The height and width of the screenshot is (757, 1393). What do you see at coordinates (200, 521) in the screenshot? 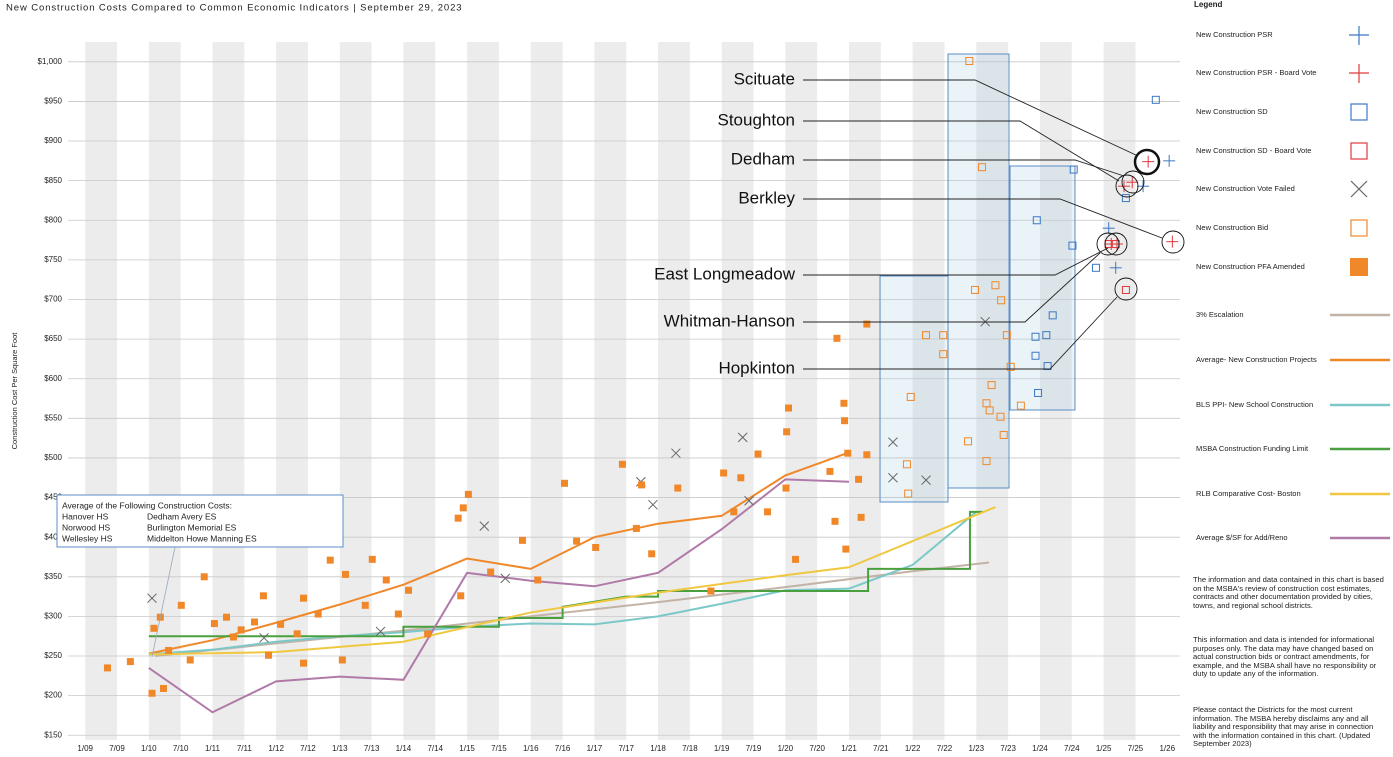
I see `inset-box` at bounding box center [200, 521].